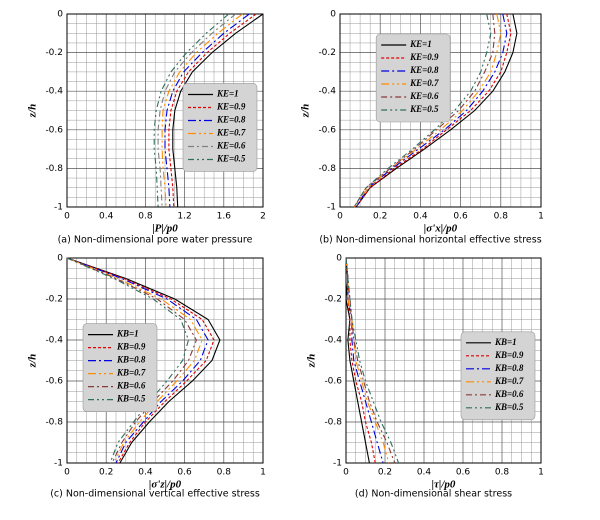 This screenshot has width=600, height=520. What do you see at coordinates (444, 485) in the screenshot?
I see `x-axis-label: |τ|/p0` at bounding box center [444, 485].